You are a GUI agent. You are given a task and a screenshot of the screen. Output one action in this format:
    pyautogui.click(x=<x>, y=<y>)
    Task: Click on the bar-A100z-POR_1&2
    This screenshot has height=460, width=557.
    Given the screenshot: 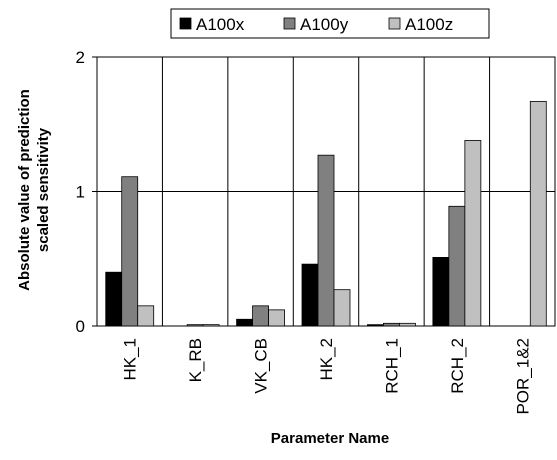 What is the action you would take?
    pyautogui.click(x=538, y=213)
    